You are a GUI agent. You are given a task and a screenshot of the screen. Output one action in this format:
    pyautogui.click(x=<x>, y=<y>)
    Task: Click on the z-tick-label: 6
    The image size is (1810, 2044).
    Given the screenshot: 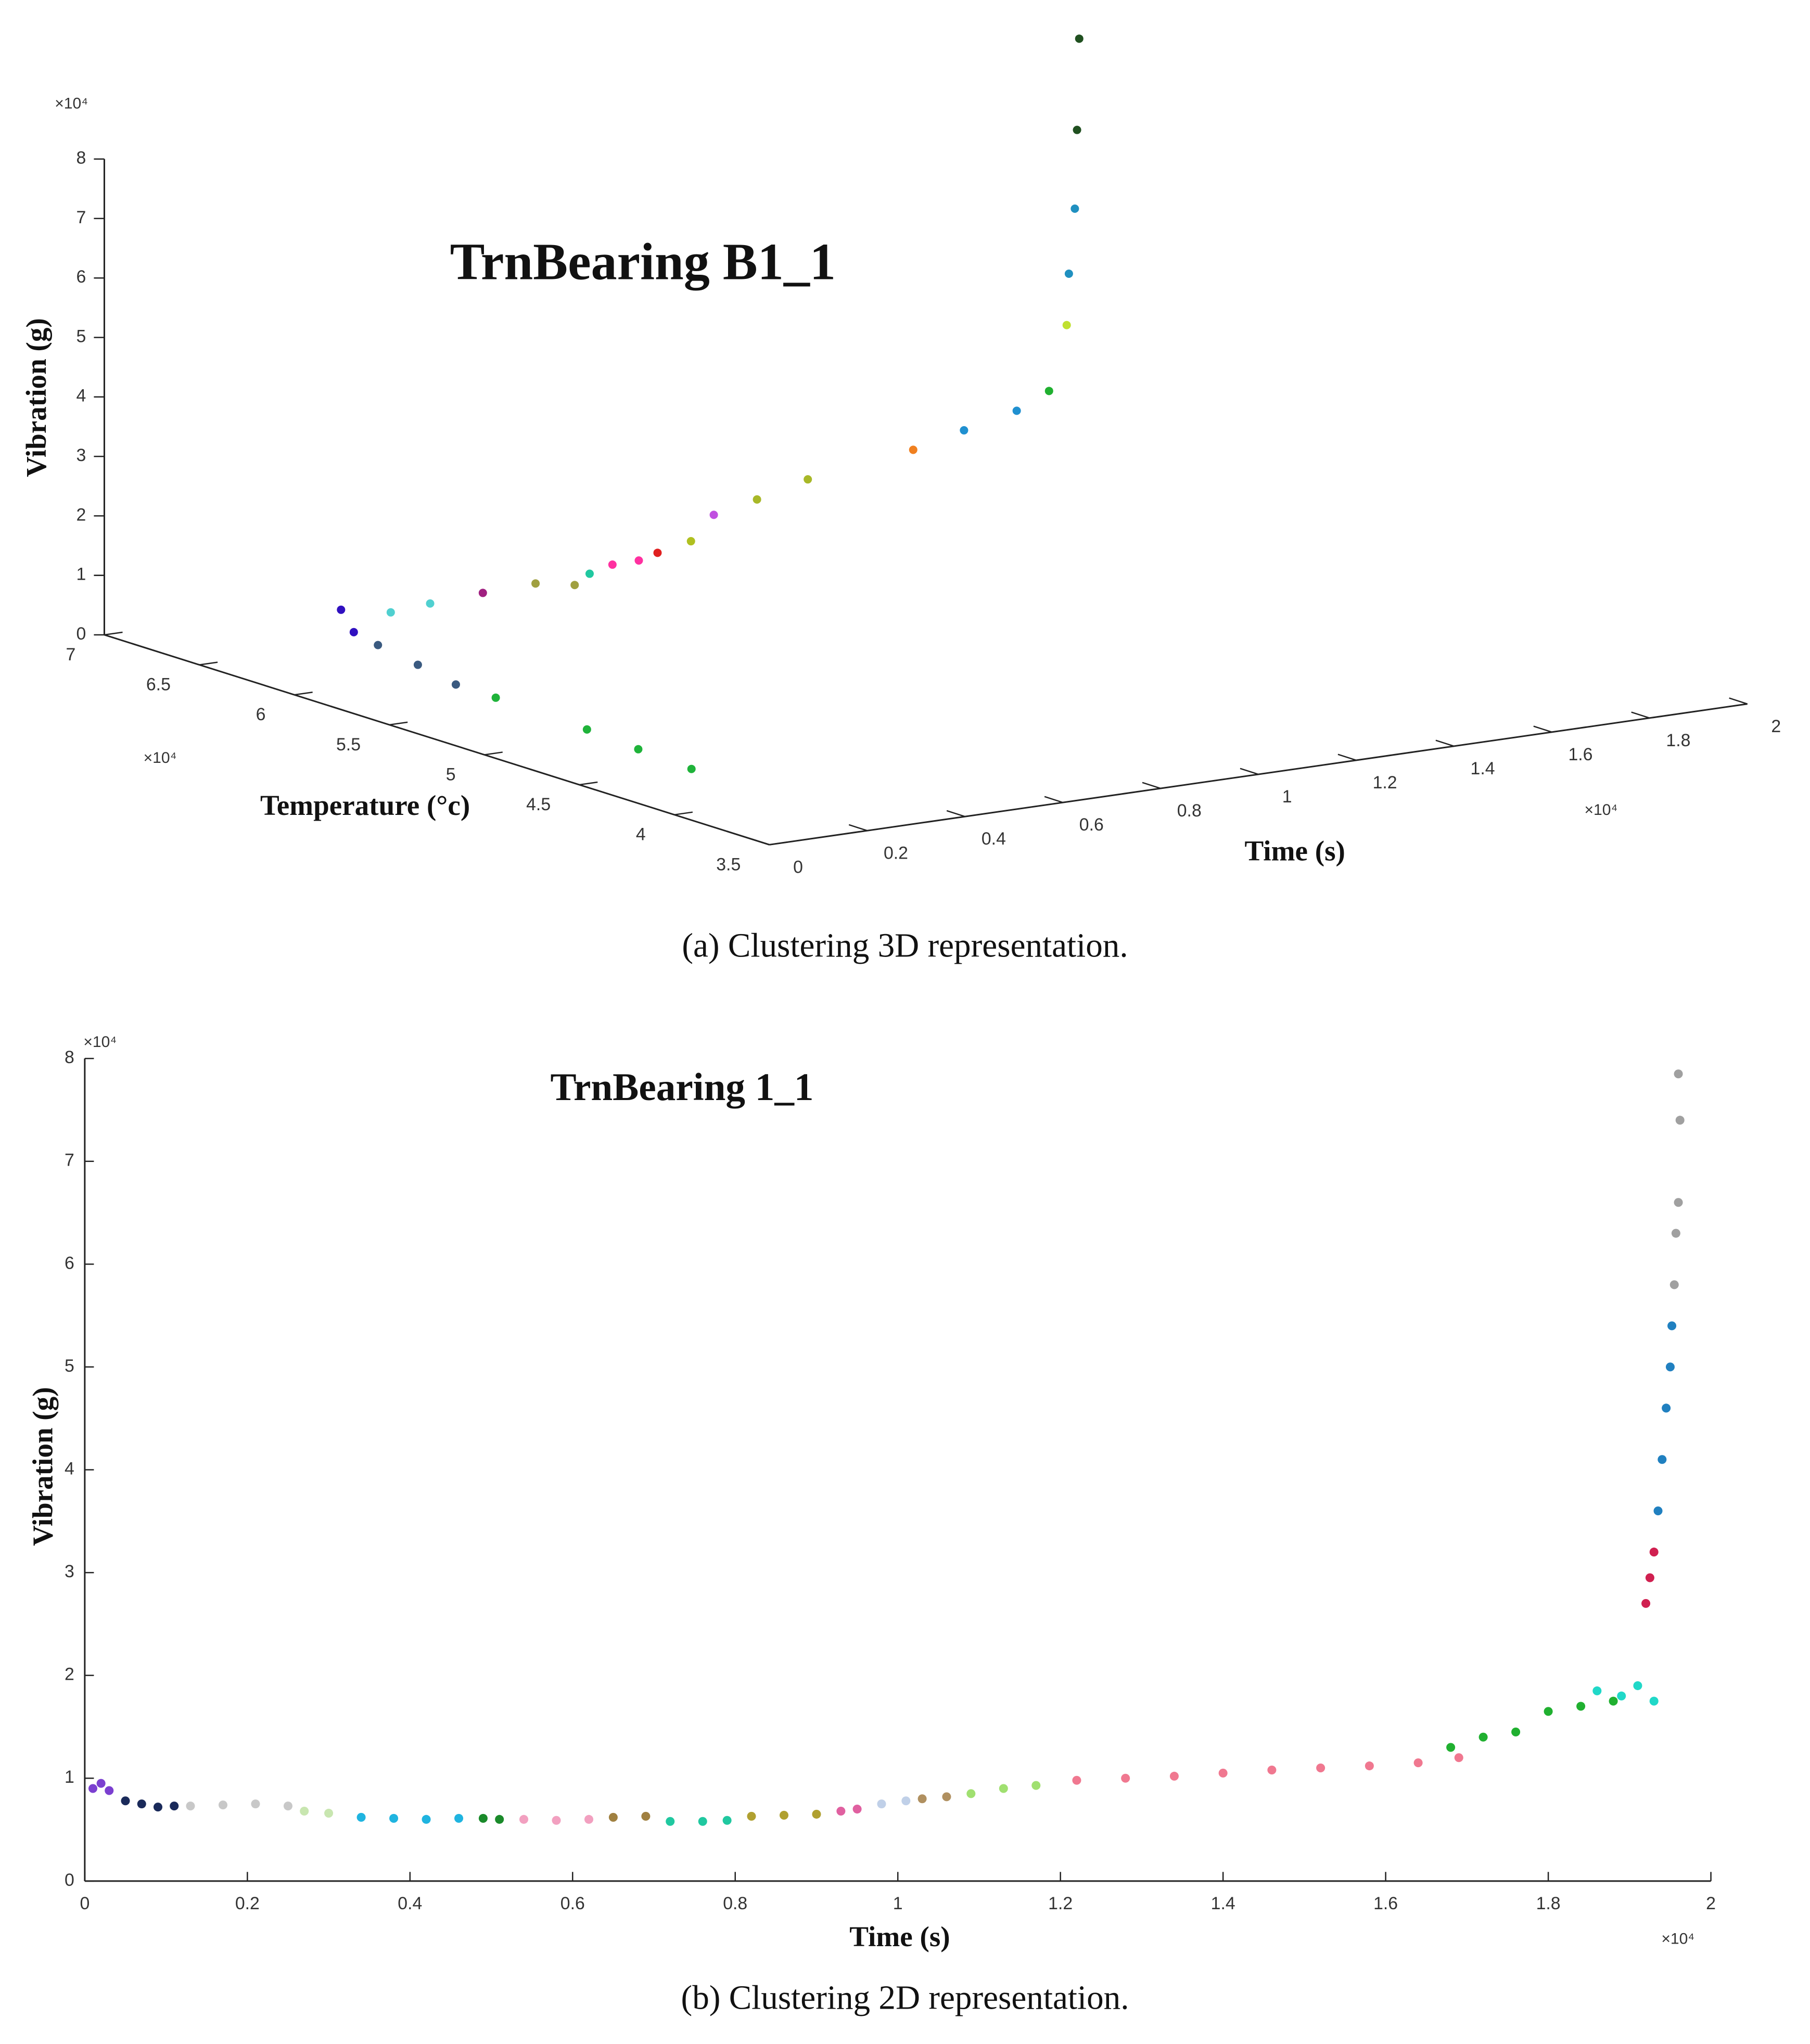 What is the action you would take?
    pyautogui.click(x=81, y=277)
    